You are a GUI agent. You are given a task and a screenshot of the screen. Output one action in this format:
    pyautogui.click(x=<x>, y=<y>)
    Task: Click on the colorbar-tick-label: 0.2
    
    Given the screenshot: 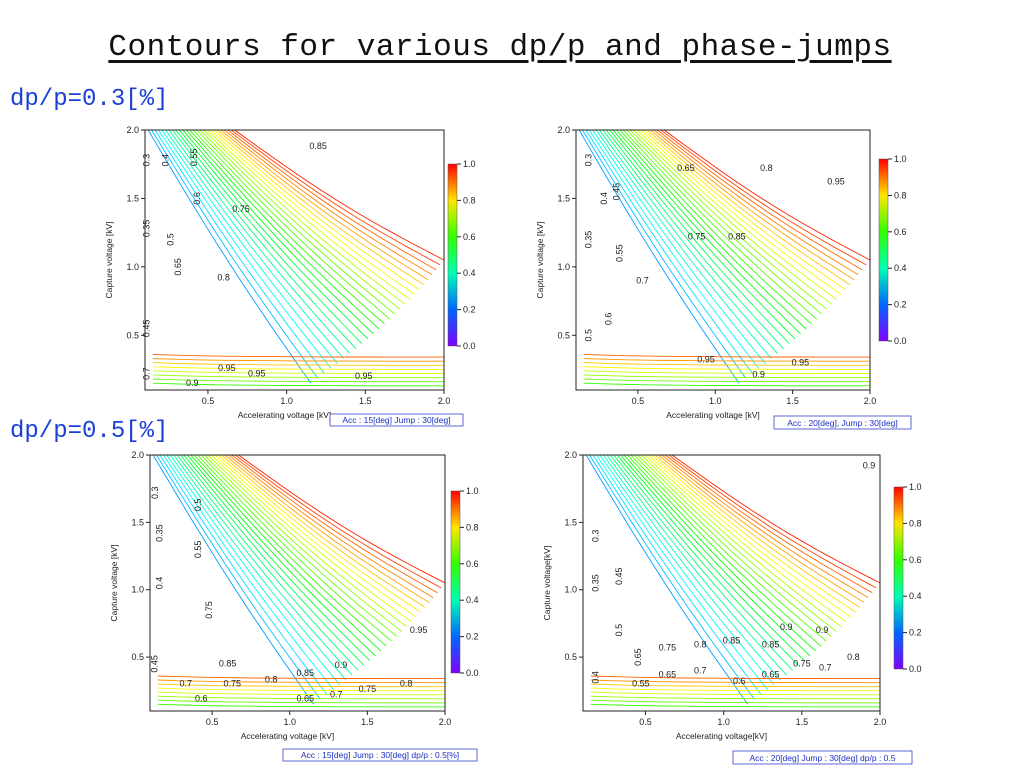 What is the action you would take?
    pyautogui.click(x=915, y=633)
    